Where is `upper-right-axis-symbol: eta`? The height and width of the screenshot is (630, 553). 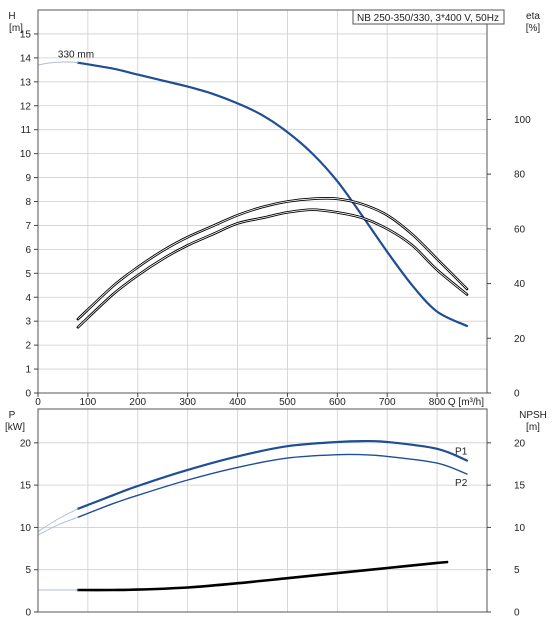
upper-right-axis-symbol: eta is located at coordinates (533, 16).